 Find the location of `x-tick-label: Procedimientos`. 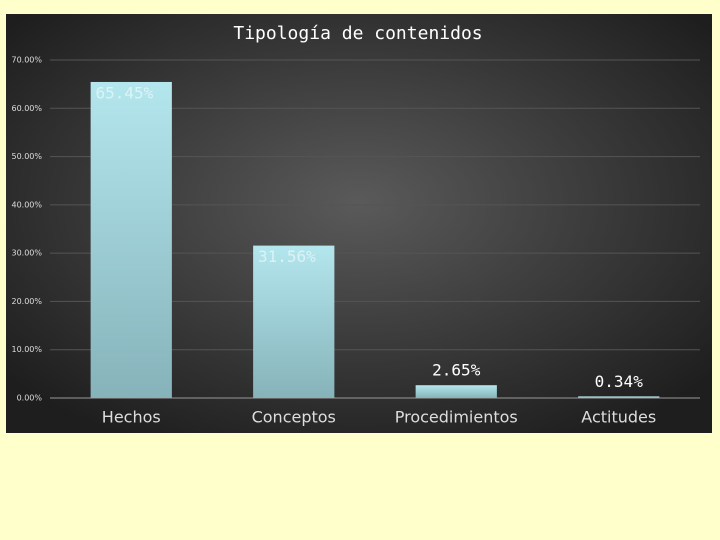

x-tick-label: Procedimientos is located at coordinates (456, 417).